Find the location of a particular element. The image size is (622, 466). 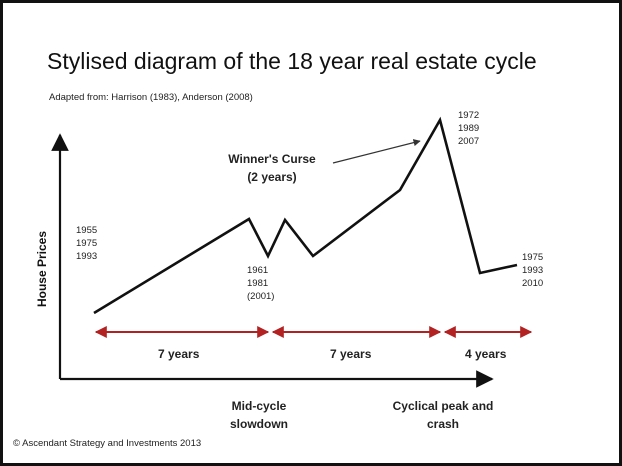

year-label: 1981 is located at coordinates (258, 283).